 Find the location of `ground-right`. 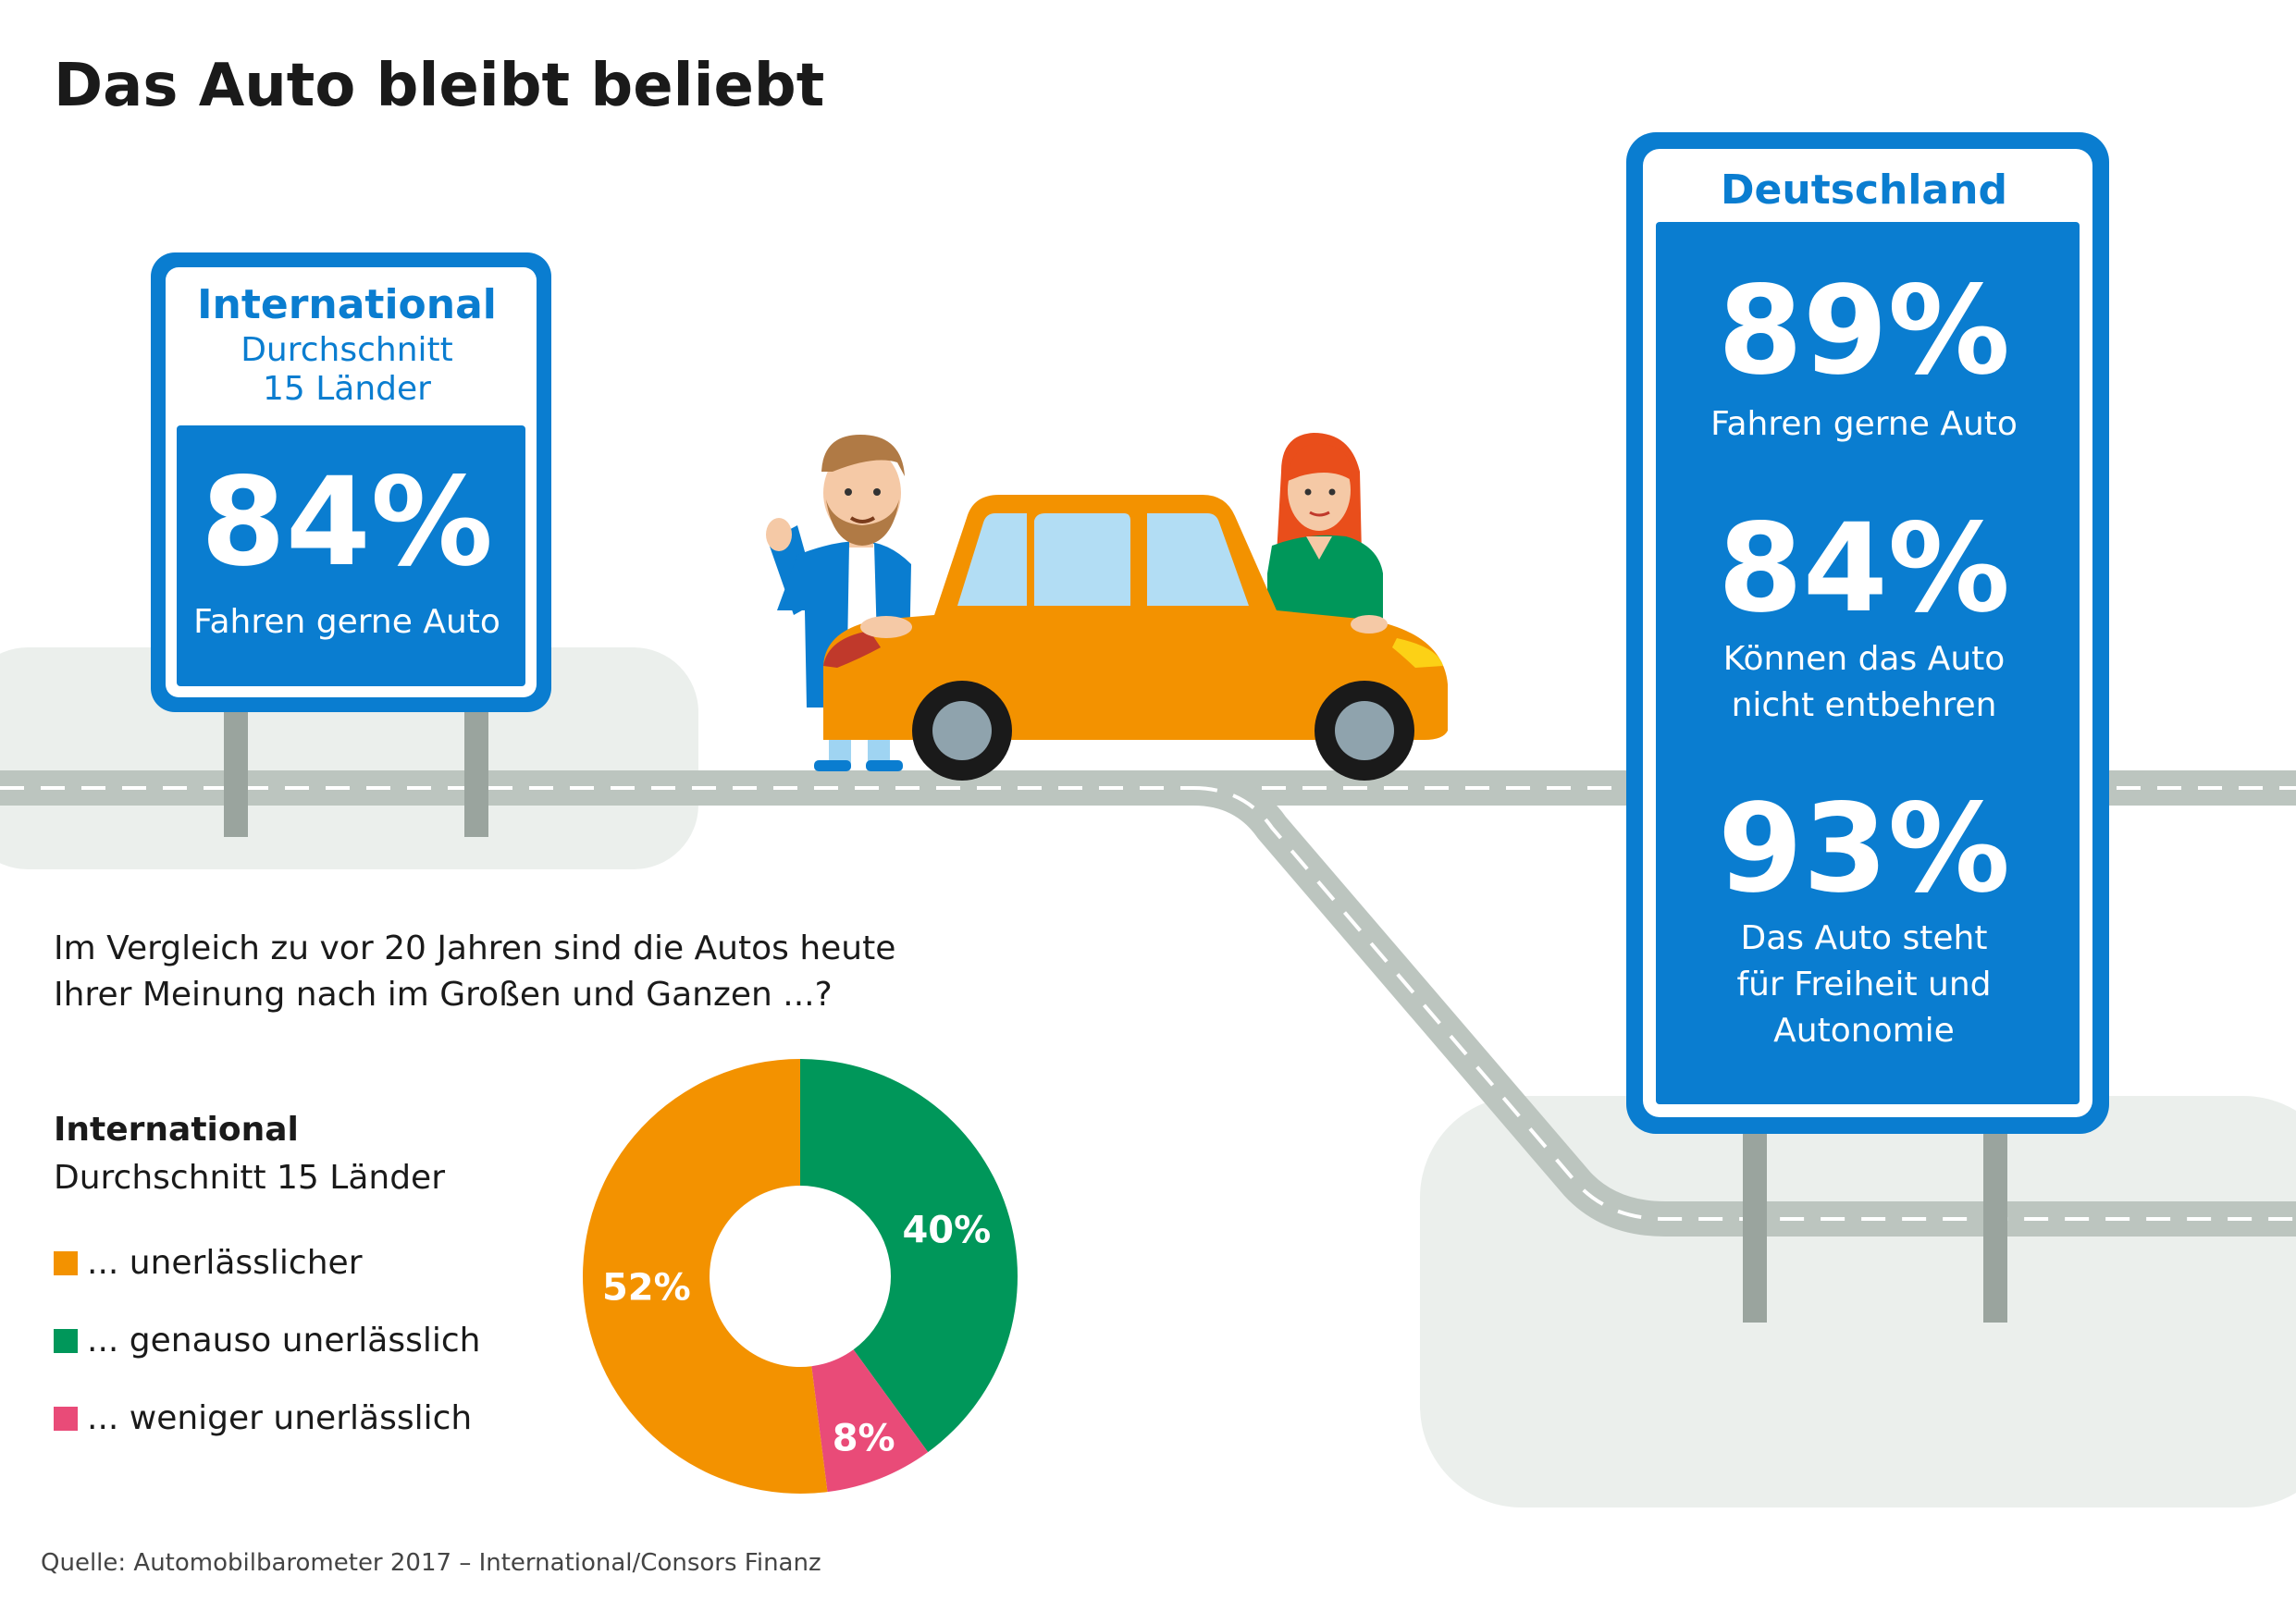

ground-right is located at coordinates (1858, 1301).